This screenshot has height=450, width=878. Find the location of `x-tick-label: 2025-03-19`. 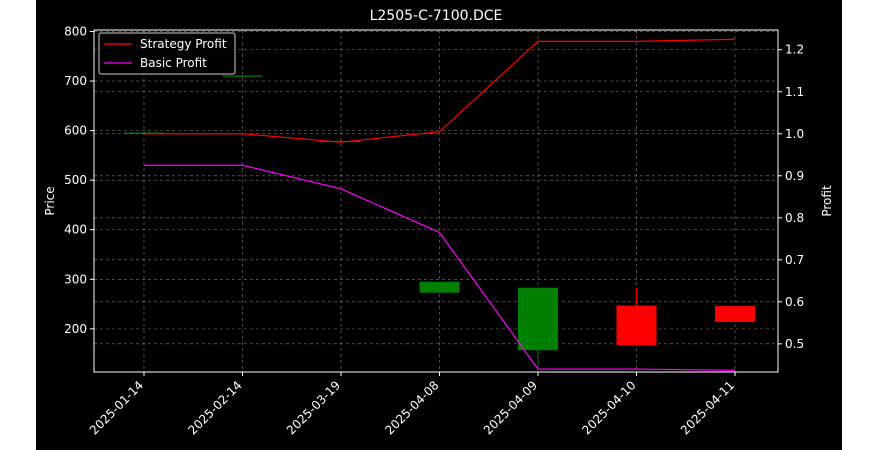

x-tick-label: 2025-03-19 is located at coordinates (313, 407).